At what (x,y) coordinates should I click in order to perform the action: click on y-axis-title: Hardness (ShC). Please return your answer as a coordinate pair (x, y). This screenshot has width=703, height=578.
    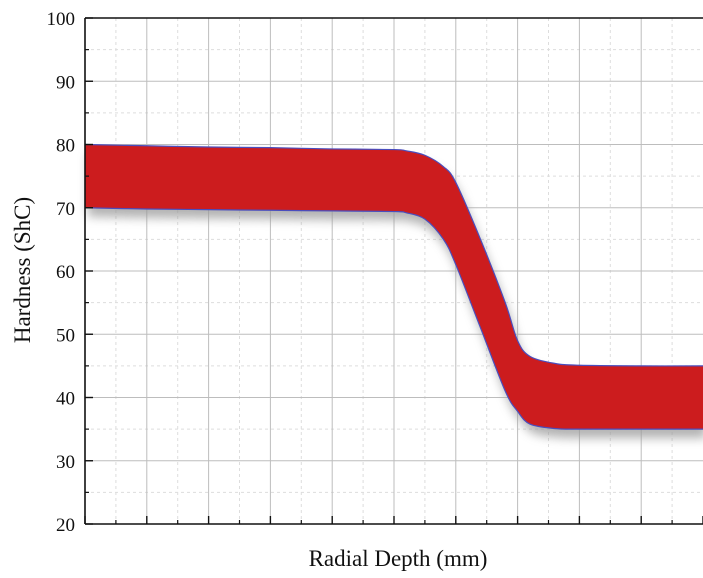
    Looking at the image, I should click on (22, 270).